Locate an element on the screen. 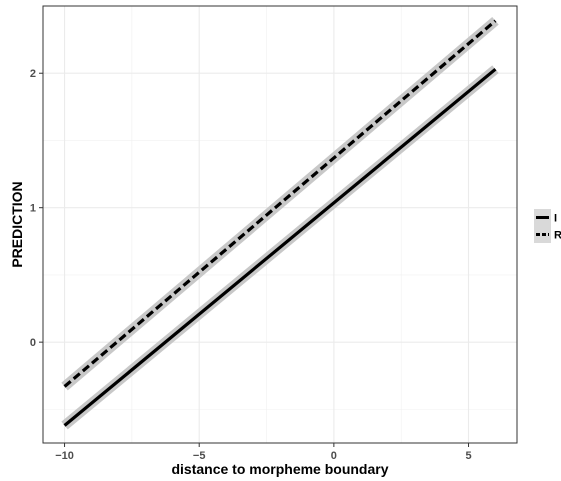 This screenshot has height=481, width=561. legend-label-R: R is located at coordinates (557, 236).